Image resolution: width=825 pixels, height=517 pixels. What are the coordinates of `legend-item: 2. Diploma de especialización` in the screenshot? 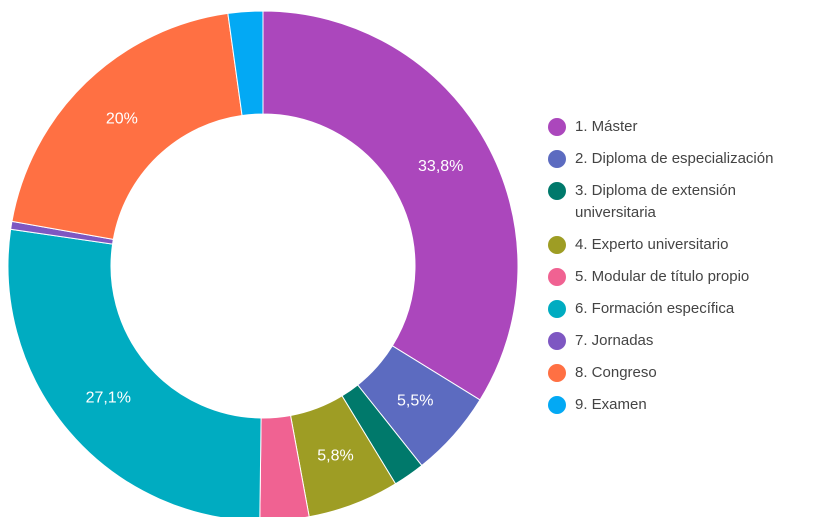 It's located at (679, 159).